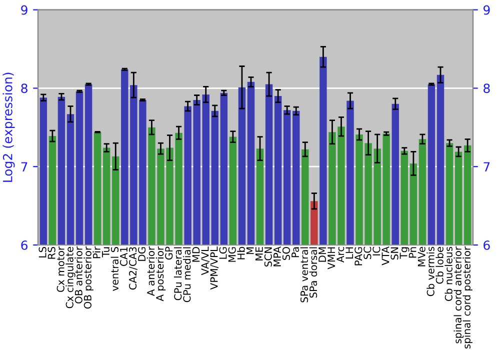  What do you see at coordinates (142, 254) in the screenshot?
I see `x-tick-label: DG` at bounding box center [142, 254].